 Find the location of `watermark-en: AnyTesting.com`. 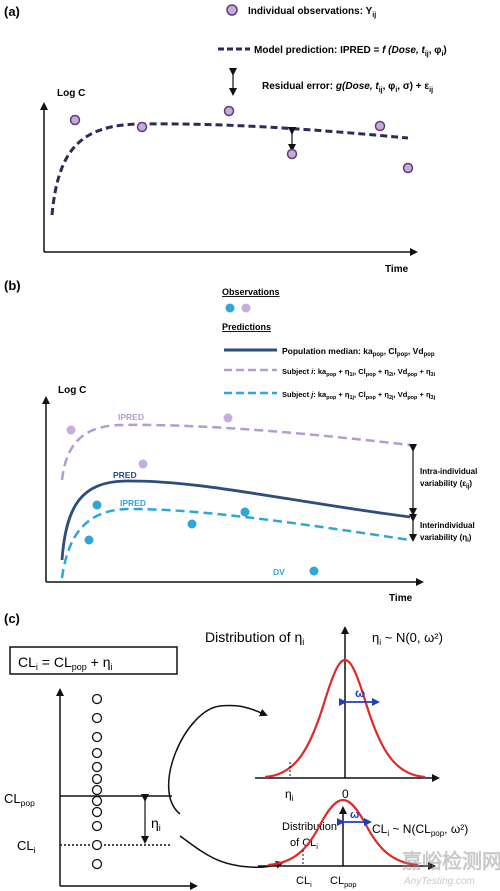

watermark-en: AnyTesting.com is located at coordinates (439, 881).